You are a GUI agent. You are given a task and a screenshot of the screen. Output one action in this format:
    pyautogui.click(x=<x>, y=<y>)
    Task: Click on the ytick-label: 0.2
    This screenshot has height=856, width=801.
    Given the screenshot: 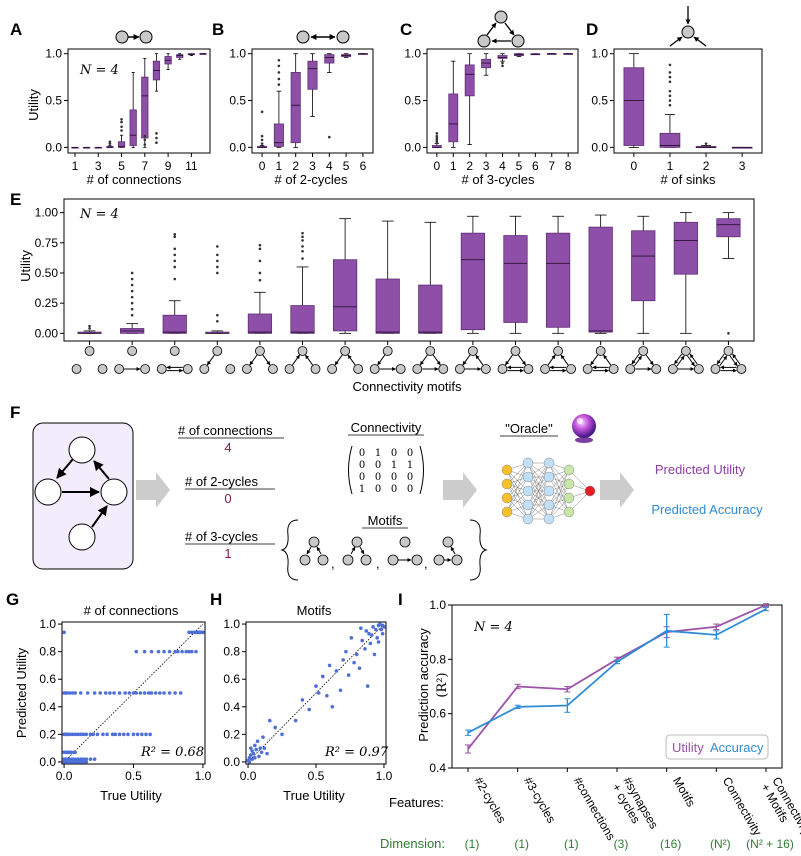 What is the action you would take?
    pyautogui.click(x=231, y=734)
    